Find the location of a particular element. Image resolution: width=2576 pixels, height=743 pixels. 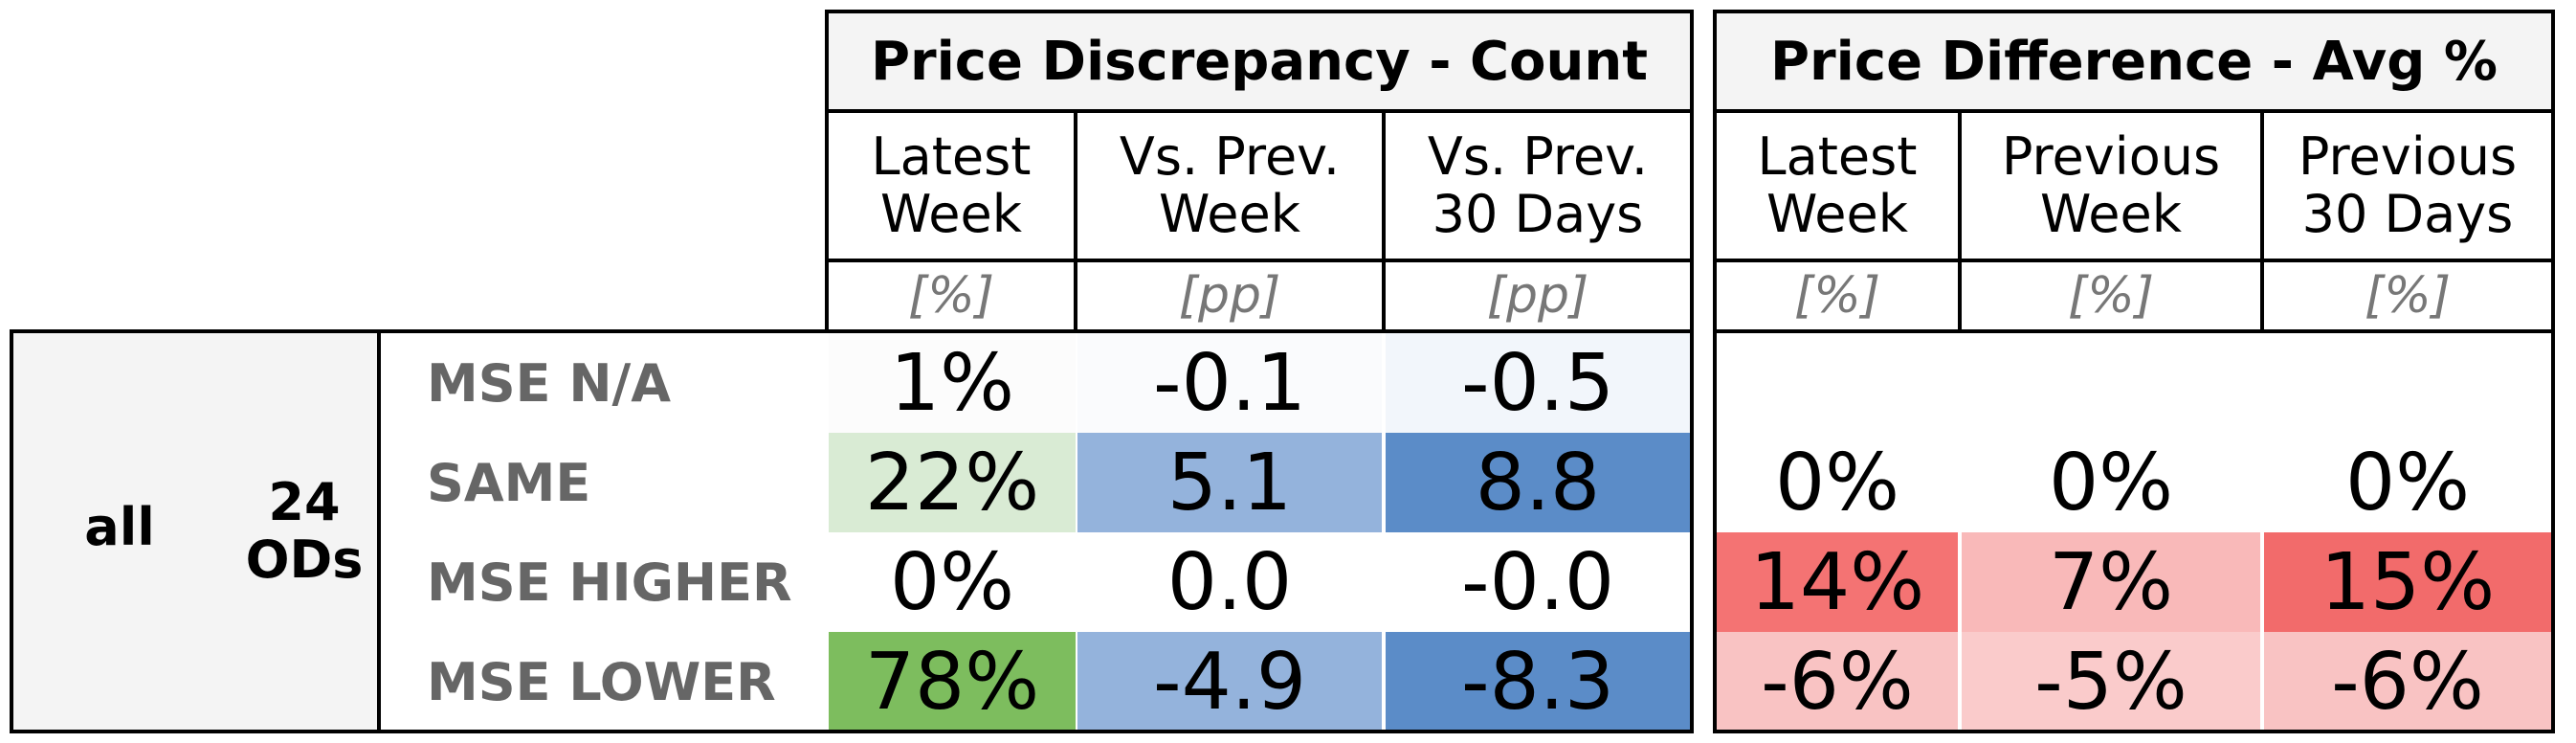

right-col-header-previous-30-days: Previous 30 Days is located at coordinates (2408, 185).